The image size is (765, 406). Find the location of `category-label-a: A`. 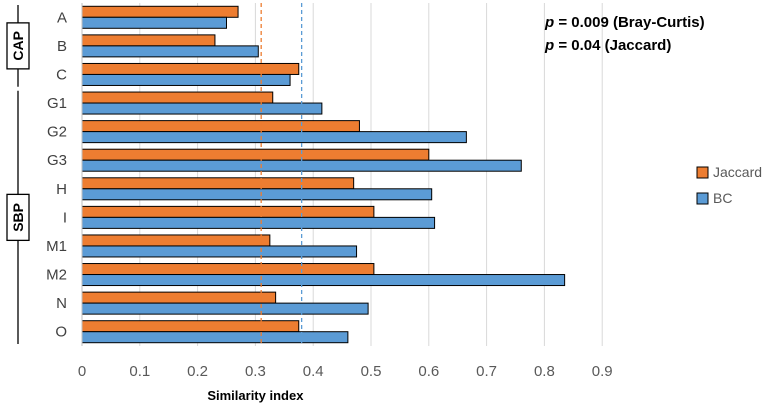

category-label-a: A is located at coordinates (62, 17).